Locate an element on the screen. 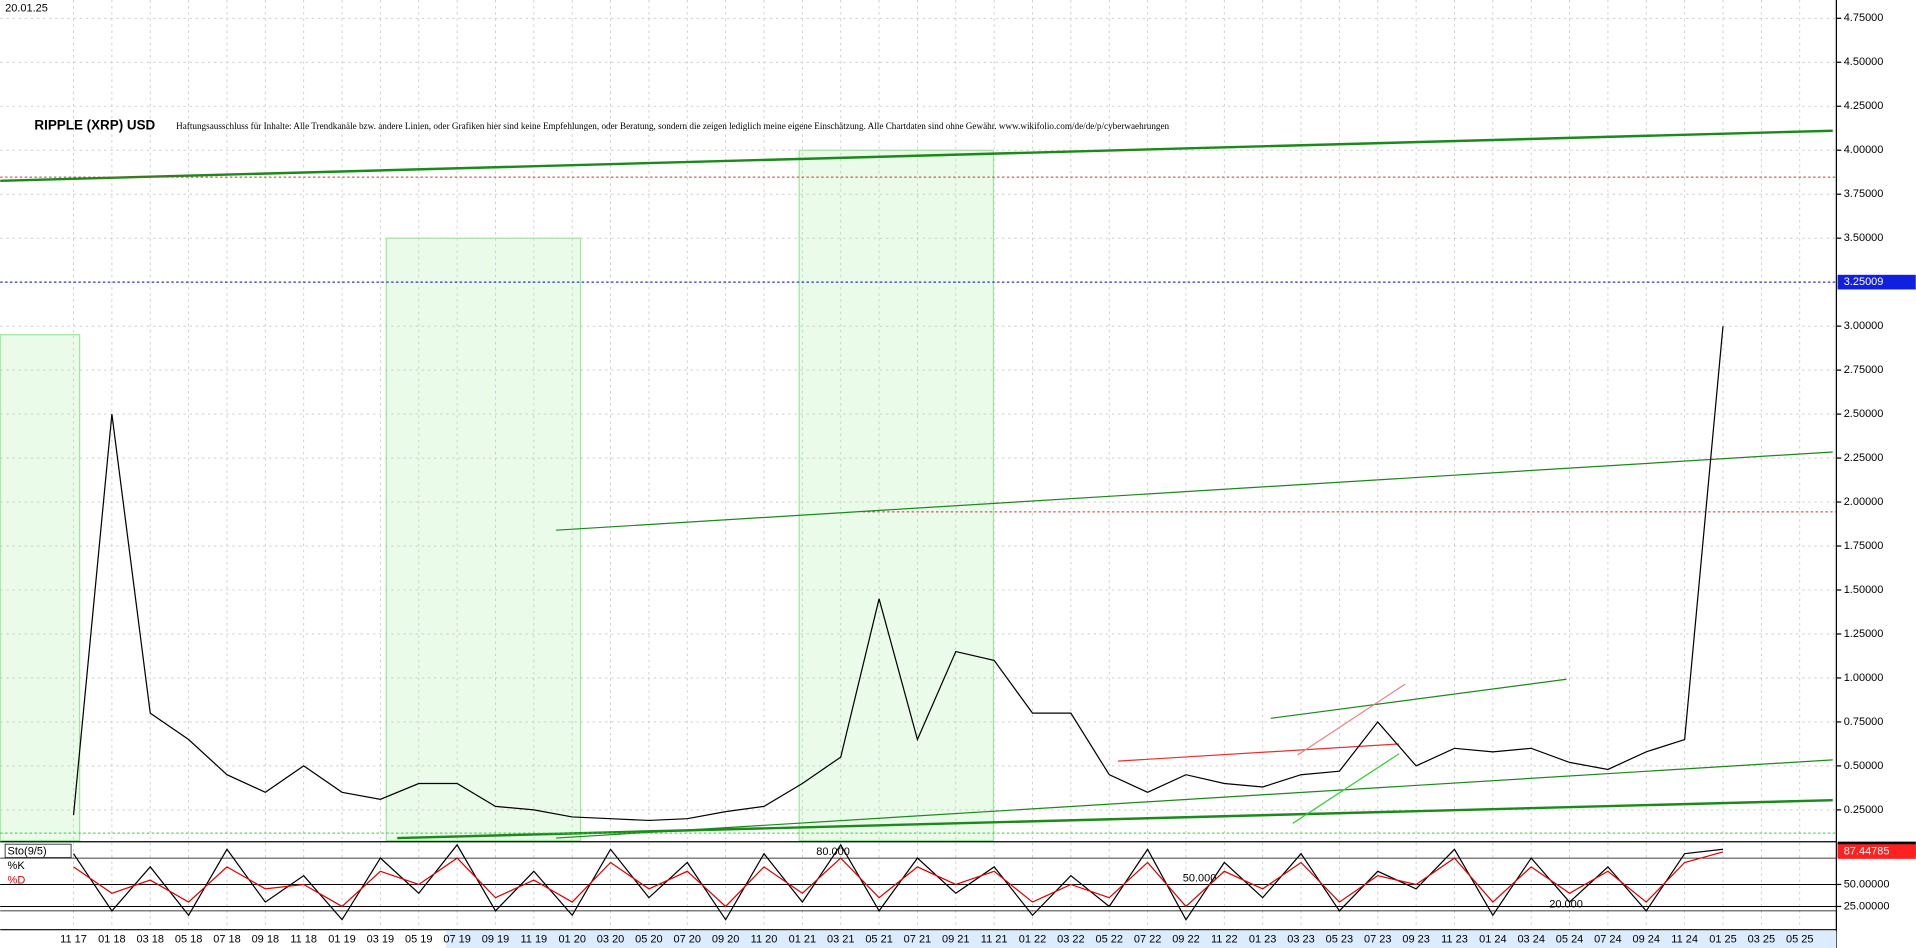 Image resolution: width=1916 pixels, height=948 pixels. x-tick-label: 03 19 is located at coordinates (381, 939).